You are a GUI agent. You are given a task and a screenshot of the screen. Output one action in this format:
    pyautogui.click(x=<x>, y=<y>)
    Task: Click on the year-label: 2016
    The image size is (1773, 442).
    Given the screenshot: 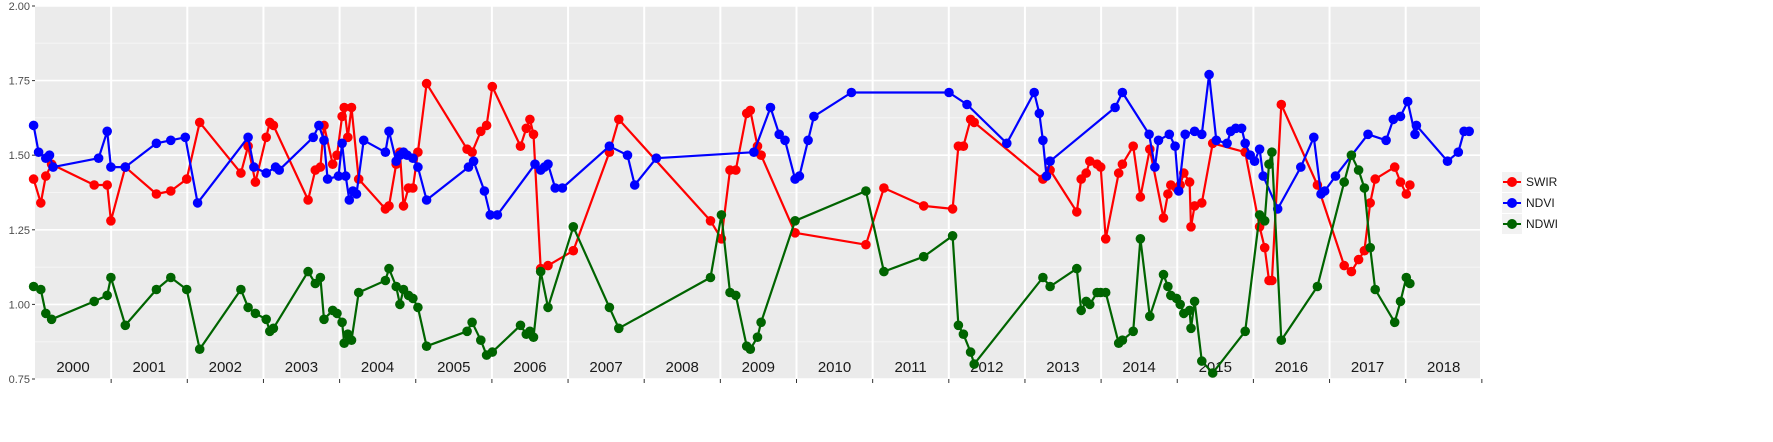 What is the action you would take?
    pyautogui.click(x=1291, y=367)
    